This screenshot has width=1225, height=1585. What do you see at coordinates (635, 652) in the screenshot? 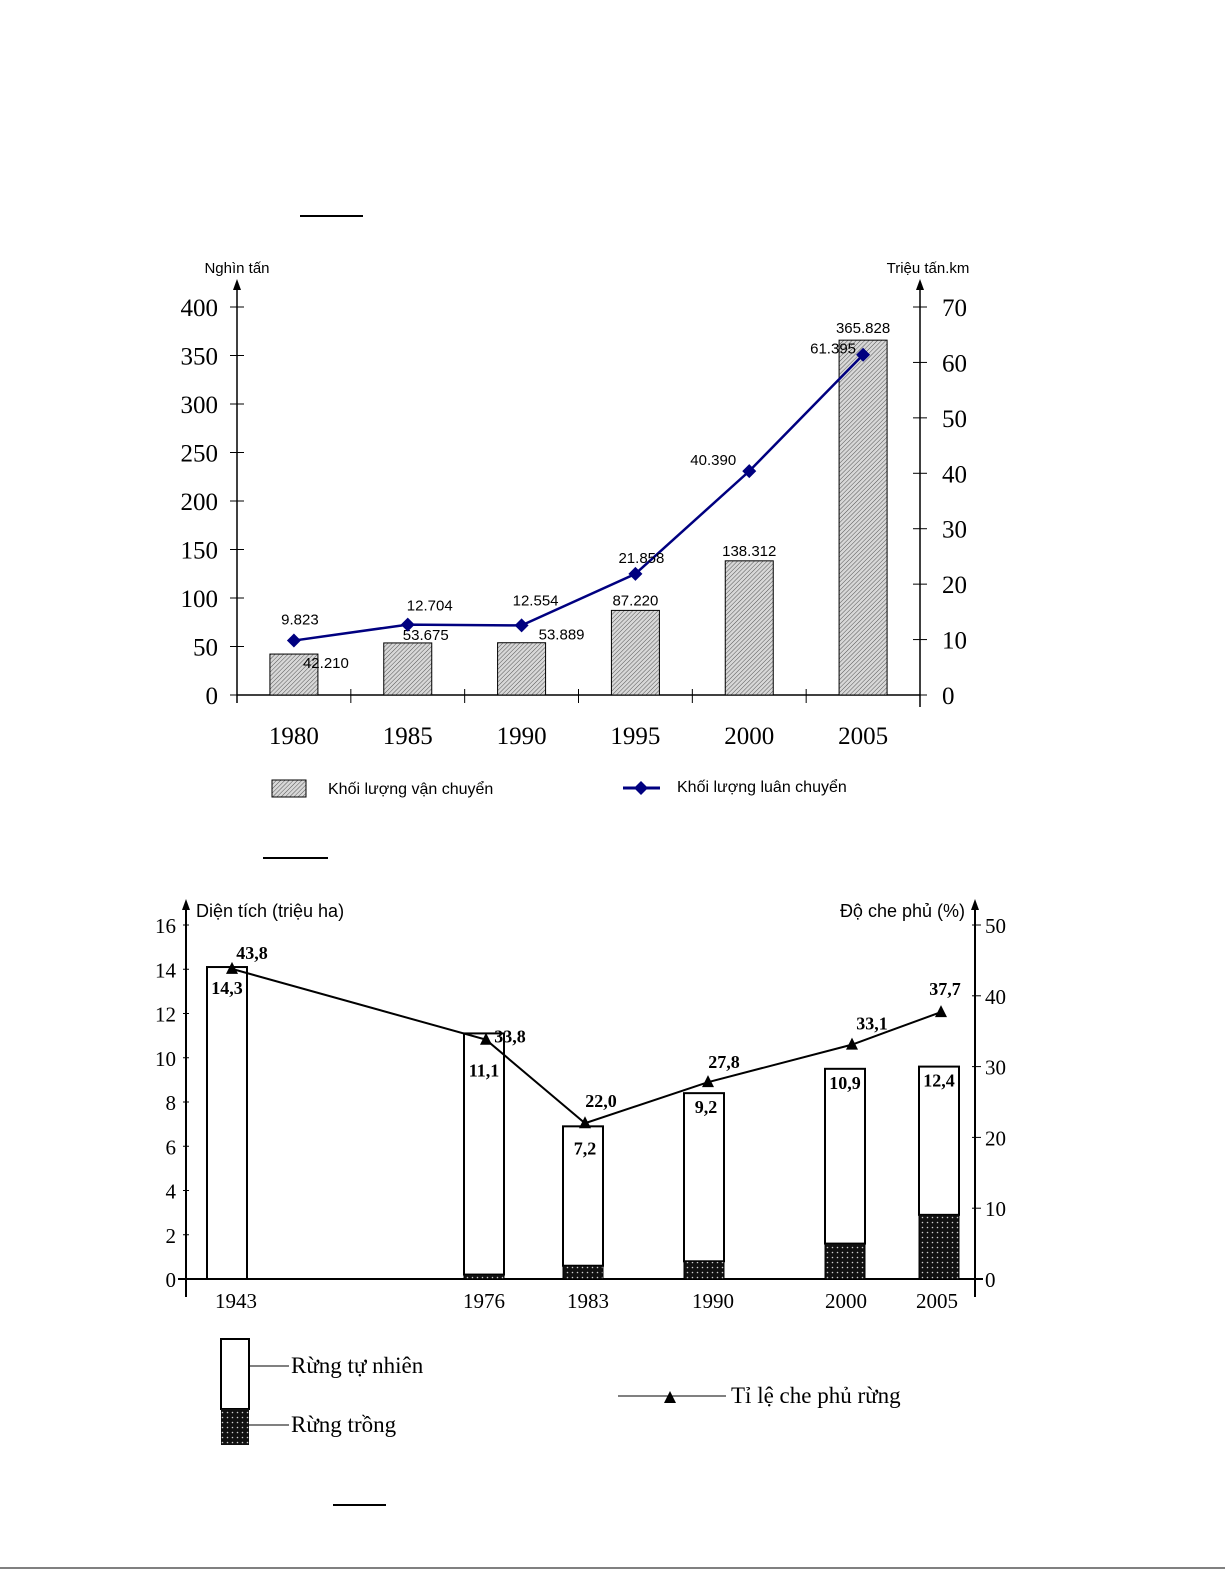
I see `bar-1995` at bounding box center [635, 652].